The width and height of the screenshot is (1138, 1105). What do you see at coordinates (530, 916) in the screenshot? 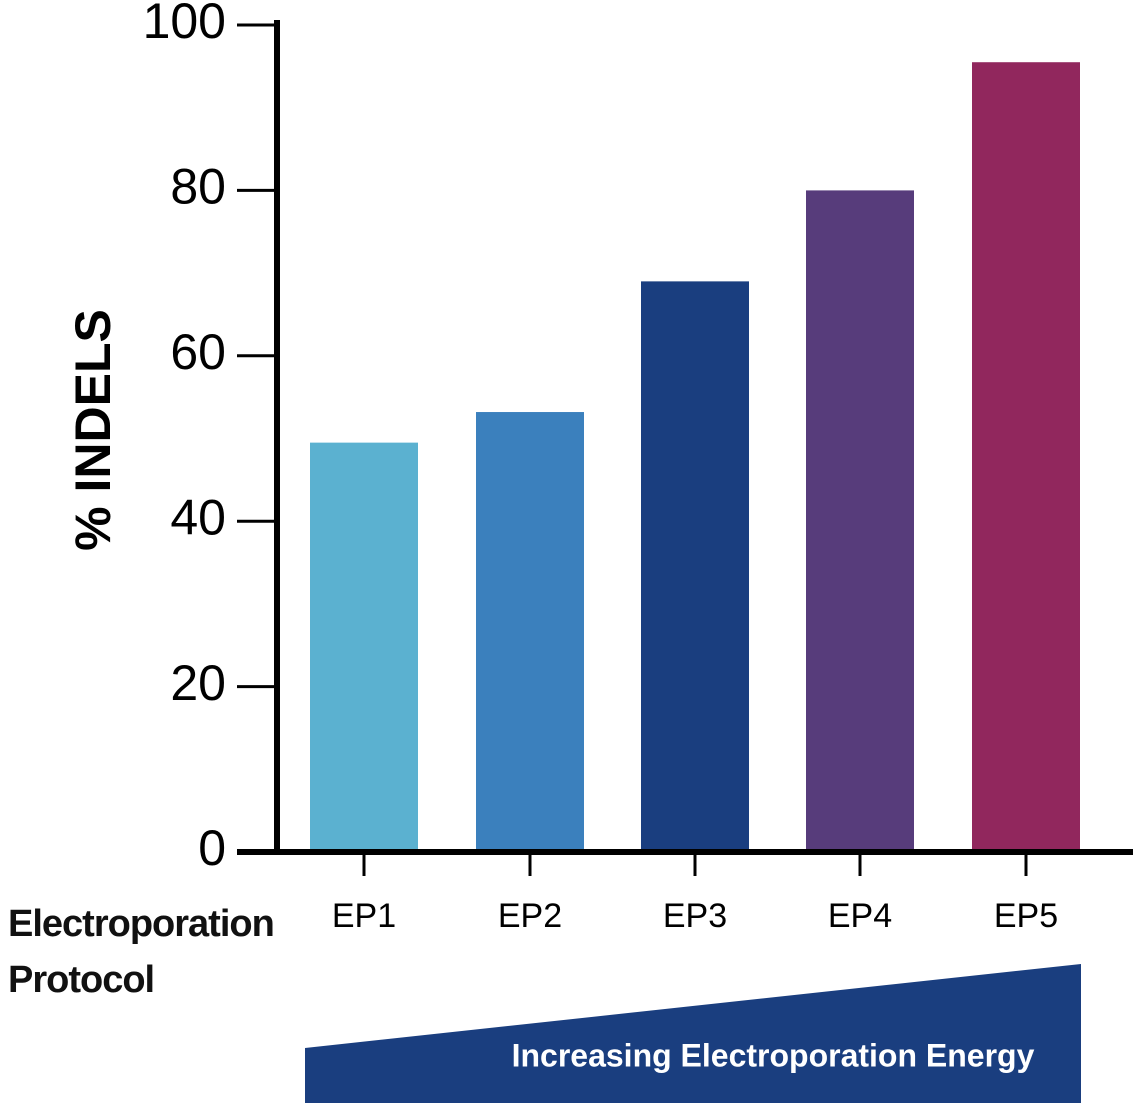
I see `x-tick-label: EP2` at bounding box center [530, 916].